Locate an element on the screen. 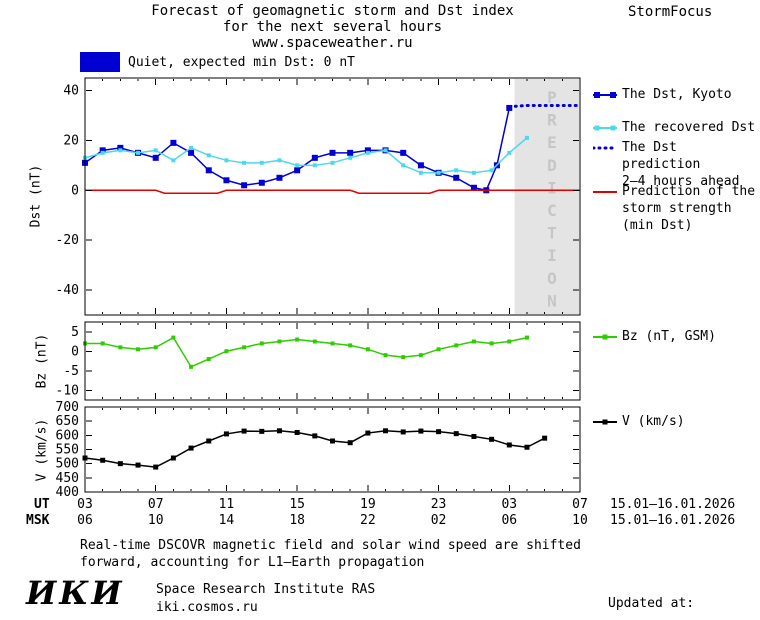 The width and height of the screenshot is (760, 620). v-legend-label: V (km/s) is located at coordinates (653, 421).